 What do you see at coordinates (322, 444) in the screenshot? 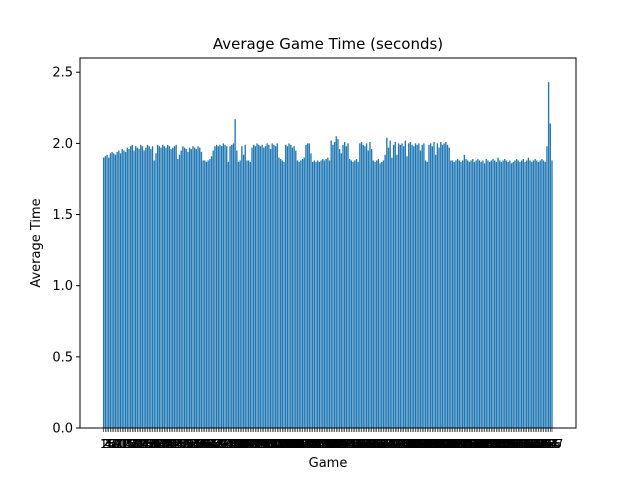
I see `x-tick-label: 131` at bounding box center [322, 444].